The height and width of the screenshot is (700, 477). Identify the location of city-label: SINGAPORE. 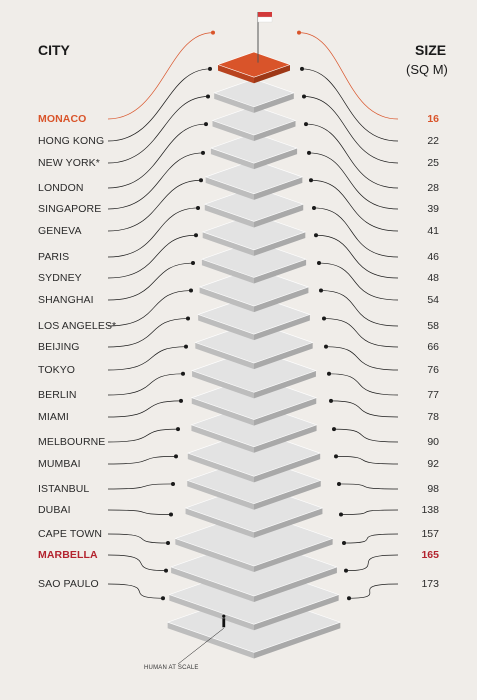
(70, 209).